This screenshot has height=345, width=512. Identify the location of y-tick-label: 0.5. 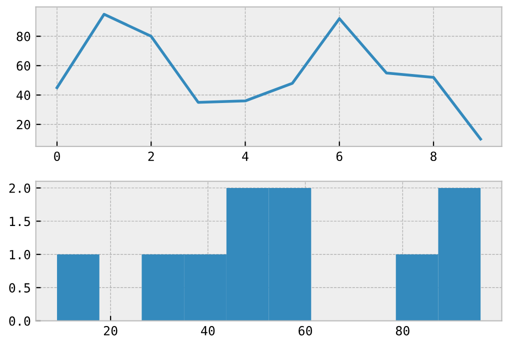
(19, 288).